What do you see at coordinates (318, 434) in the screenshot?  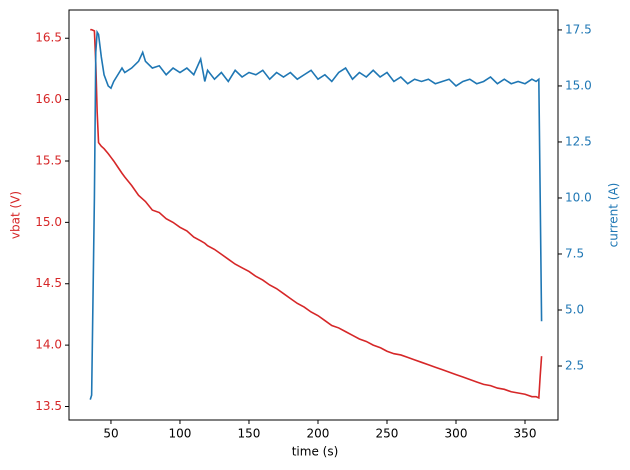 I see `x-tick-label: 200` at bounding box center [318, 434].